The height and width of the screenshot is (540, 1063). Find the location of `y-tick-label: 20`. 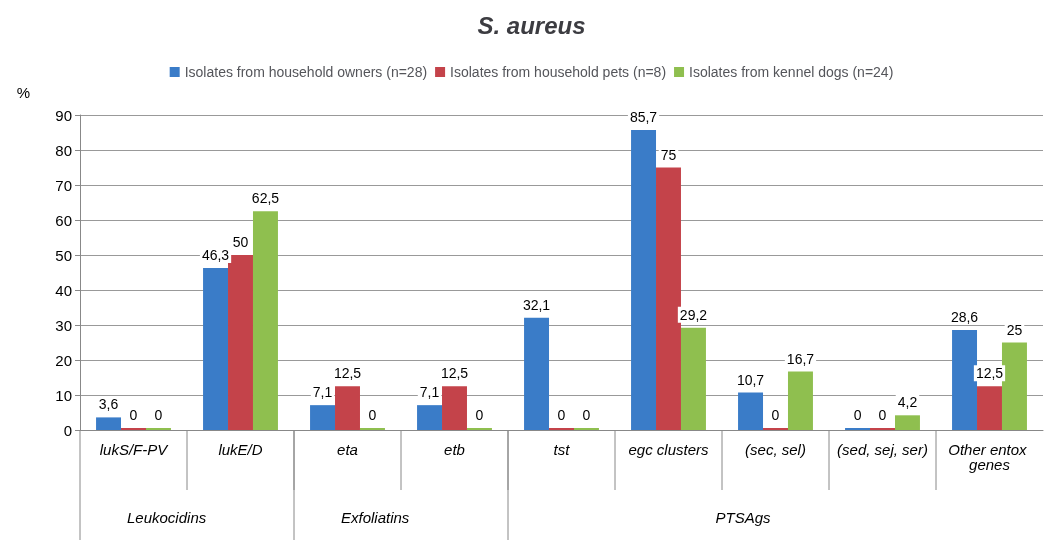

y-tick-label: 20 is located at coordinates (63, 360).